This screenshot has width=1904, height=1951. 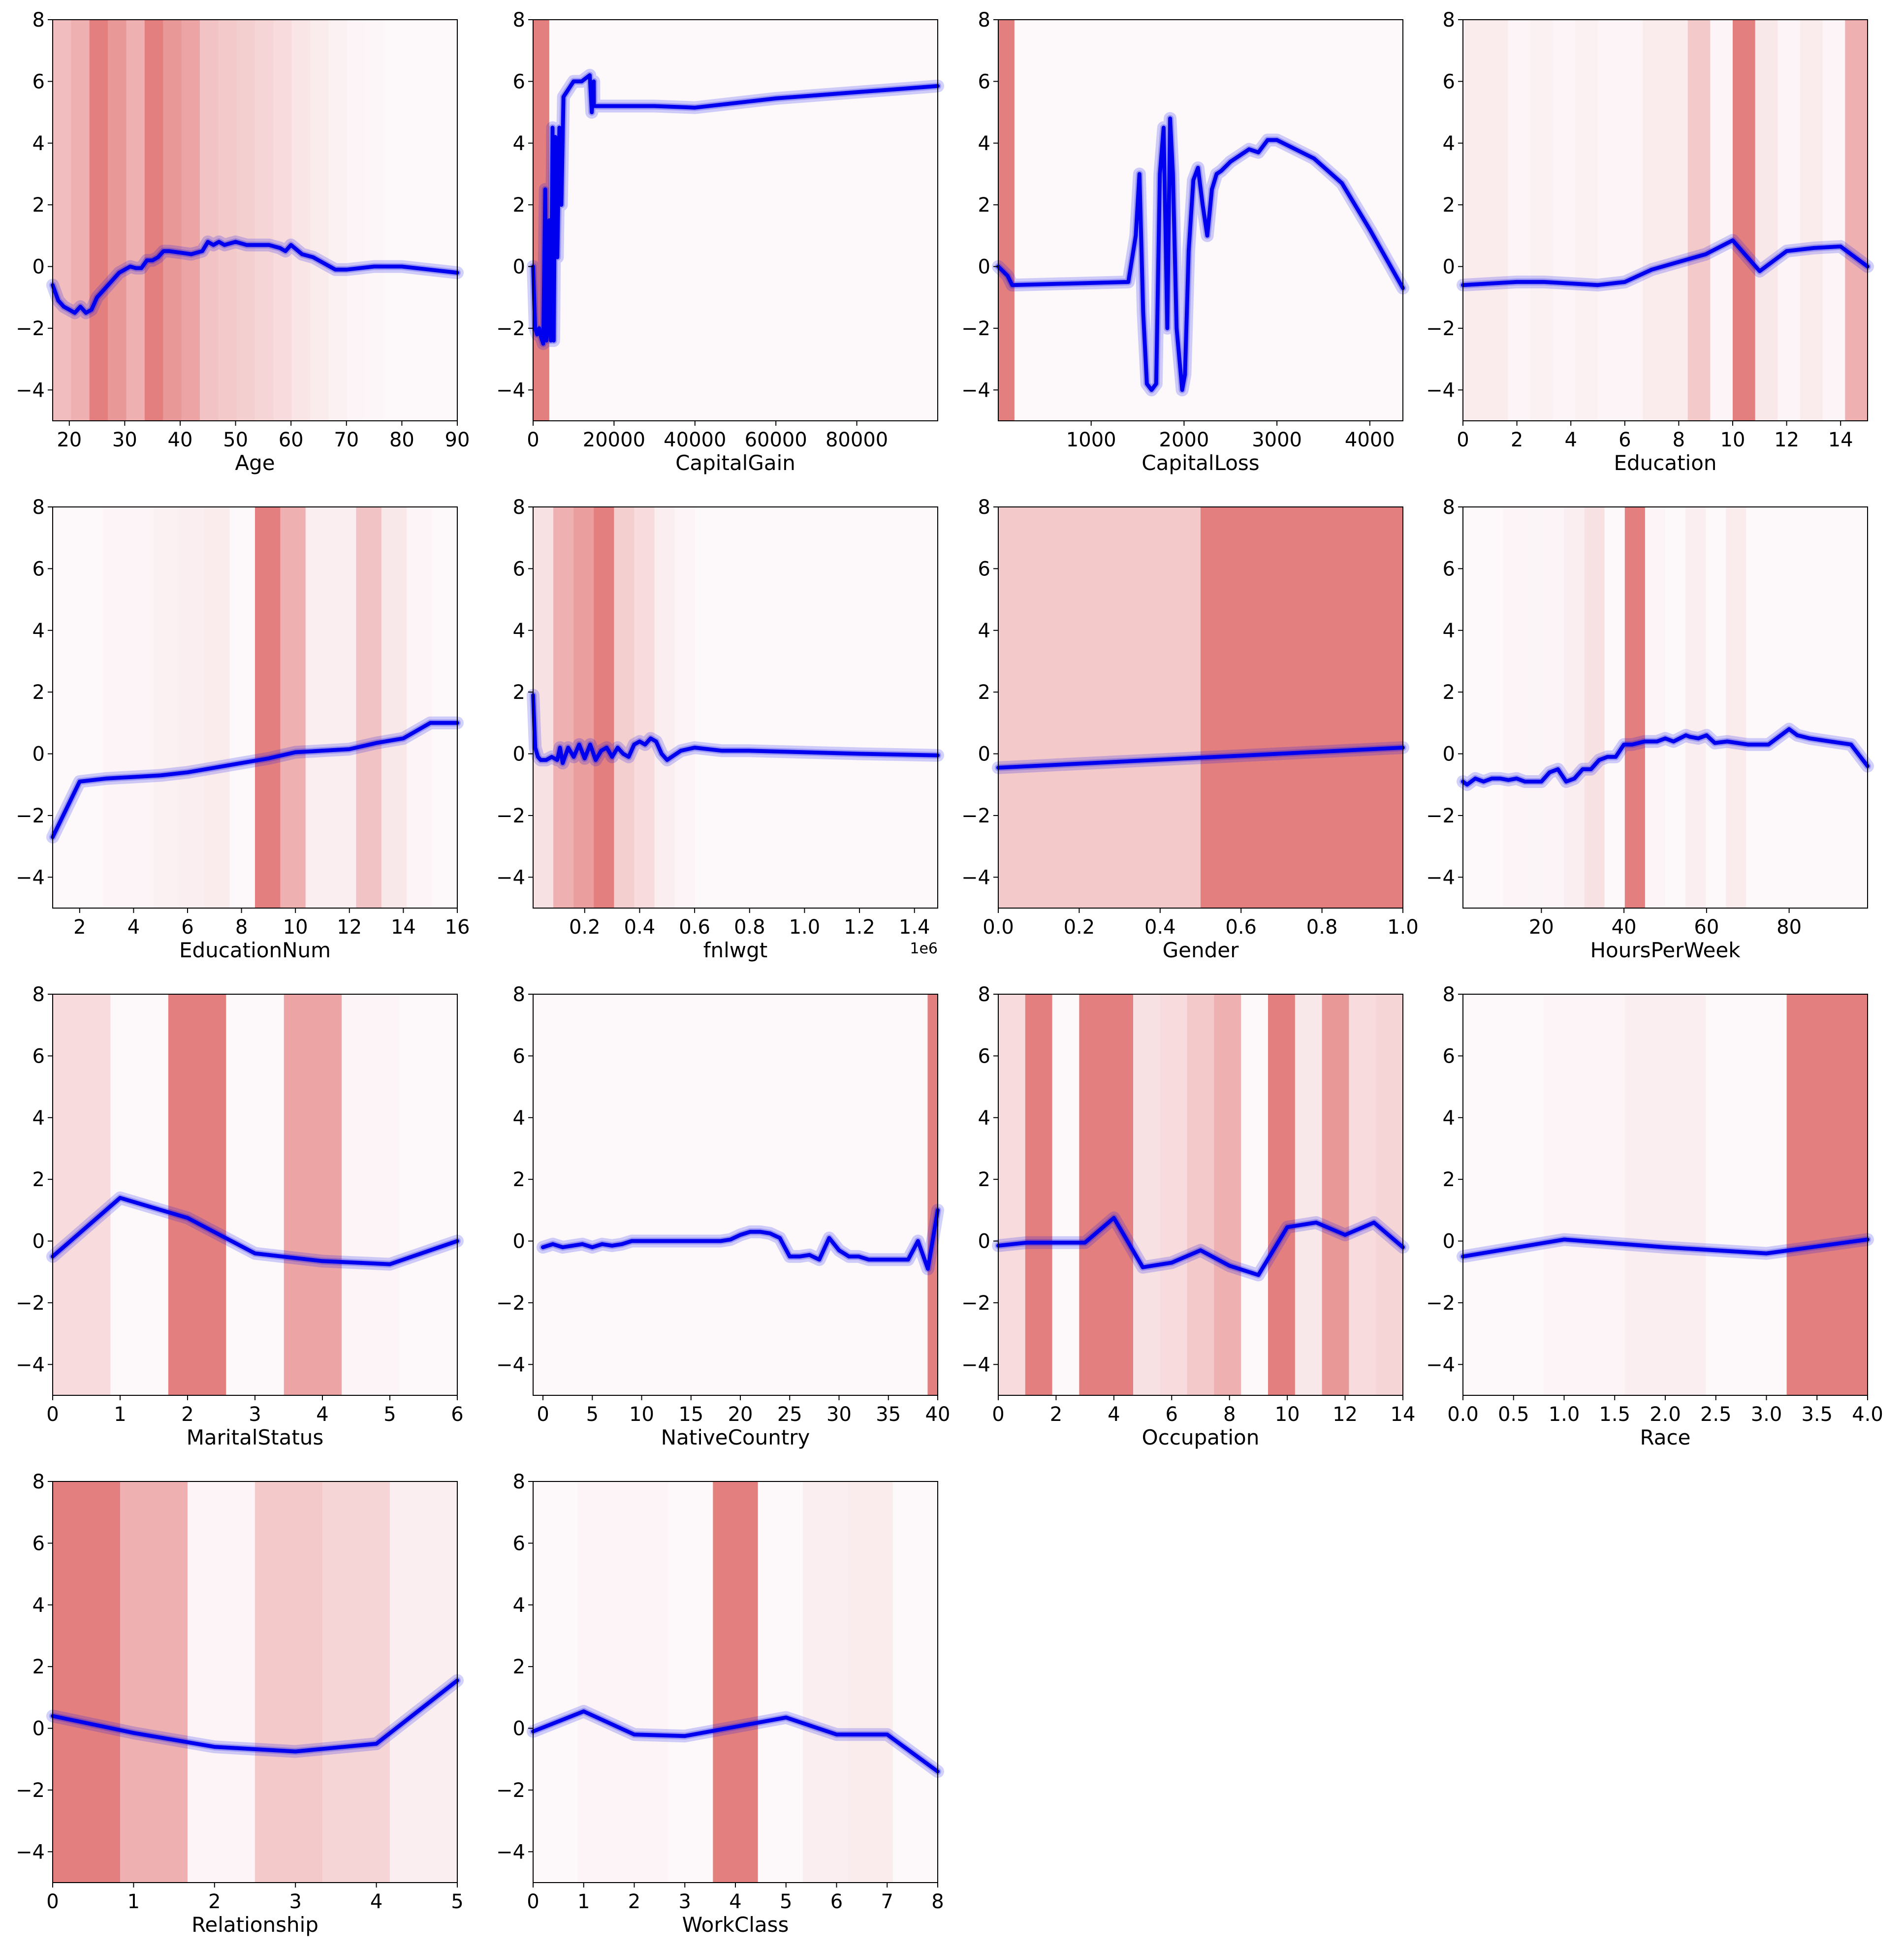 I want to click on x-tick-label: 1.0, so click(x=1564, y=1415).